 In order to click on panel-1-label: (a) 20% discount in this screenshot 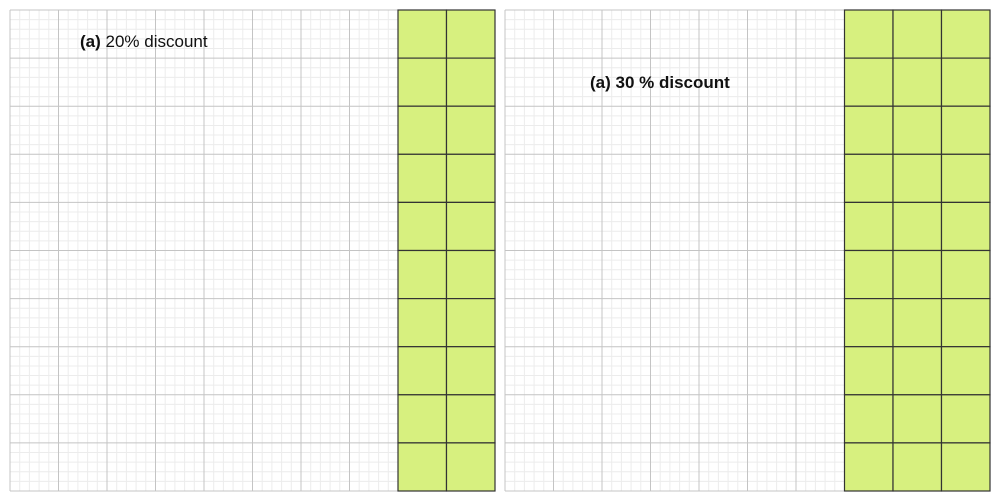, I will do `click(144, 42)`.